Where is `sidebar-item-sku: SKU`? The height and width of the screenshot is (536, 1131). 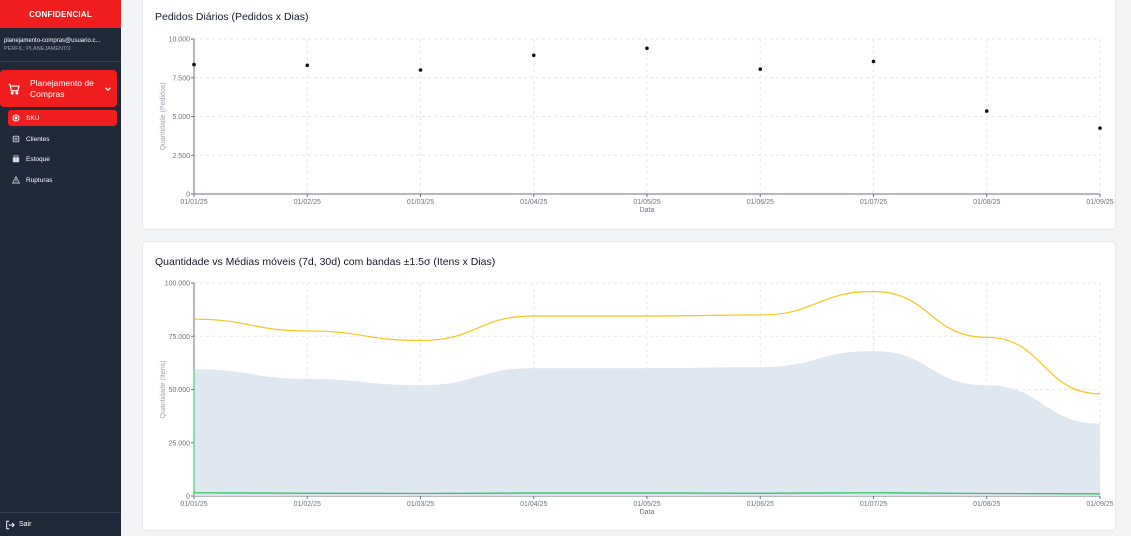
sidebar-item-sku: SKU is located at coordinates (62, 118).